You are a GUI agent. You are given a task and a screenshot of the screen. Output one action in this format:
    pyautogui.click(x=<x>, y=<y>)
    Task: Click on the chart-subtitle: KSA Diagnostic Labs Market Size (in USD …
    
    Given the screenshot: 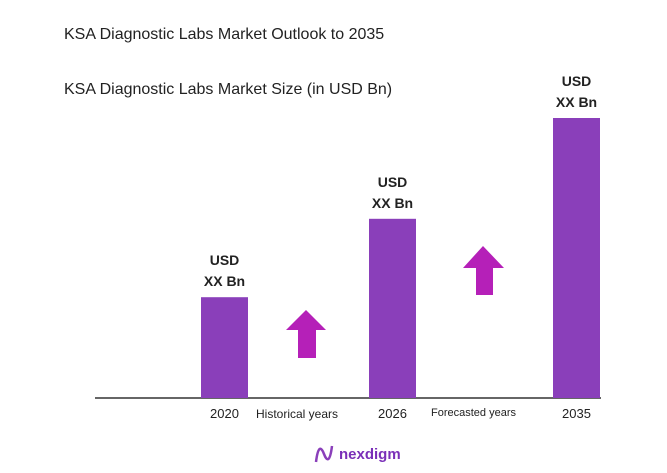 What is the action you would take?
    pyautogui.click(x=228, y=89)
    